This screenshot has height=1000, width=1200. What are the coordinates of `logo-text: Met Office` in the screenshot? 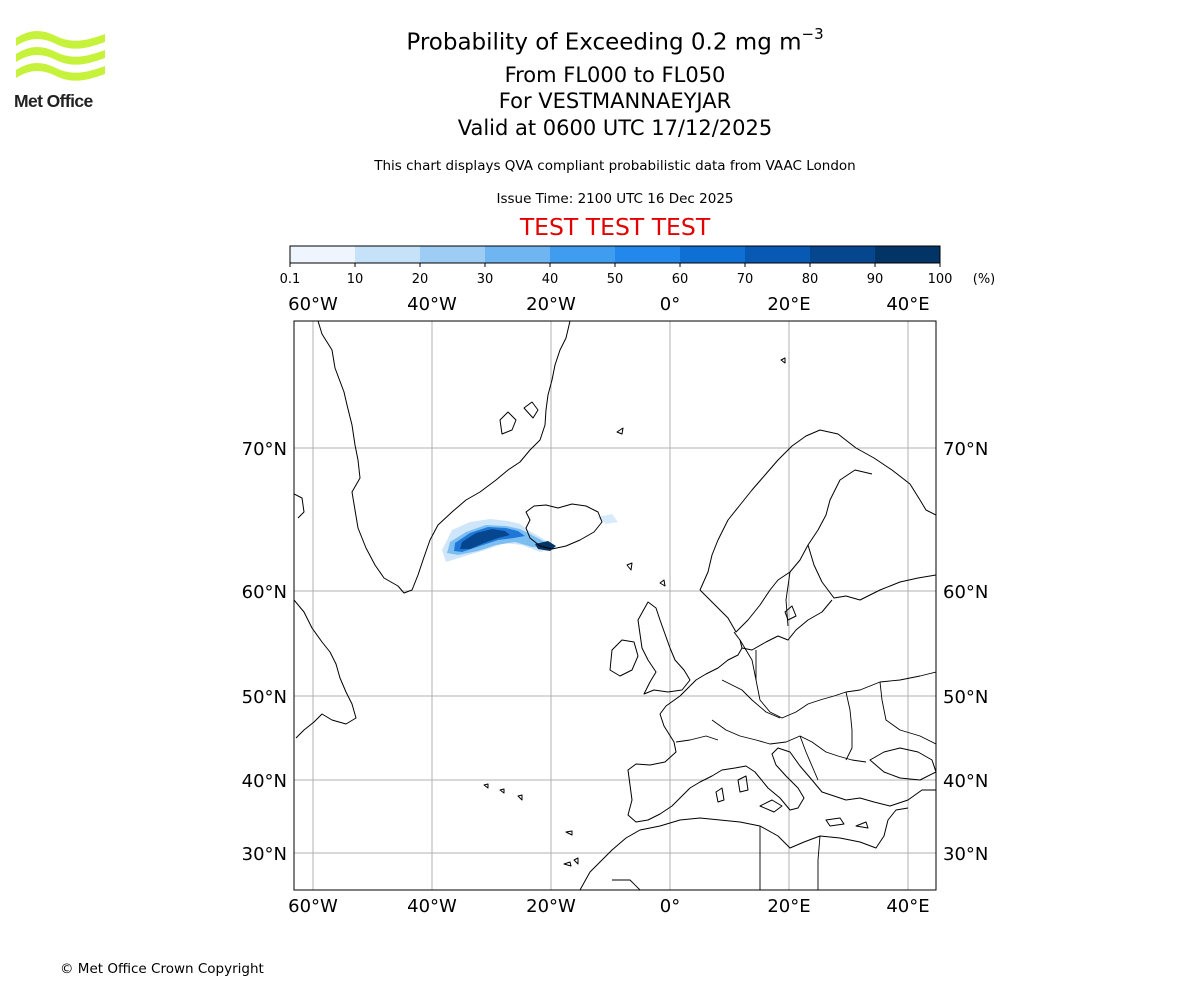 It's located at (53, 101).